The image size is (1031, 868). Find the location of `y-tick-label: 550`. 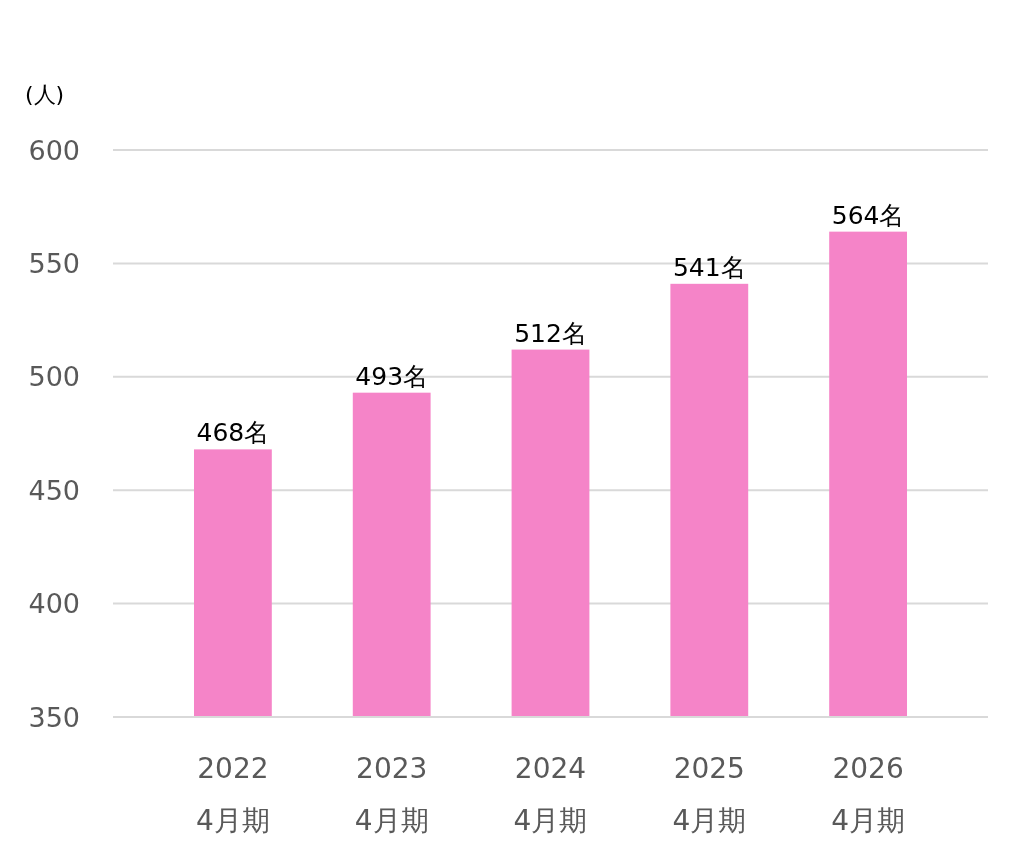

y-tick-label: 550 is located at coordinates (54, 263).